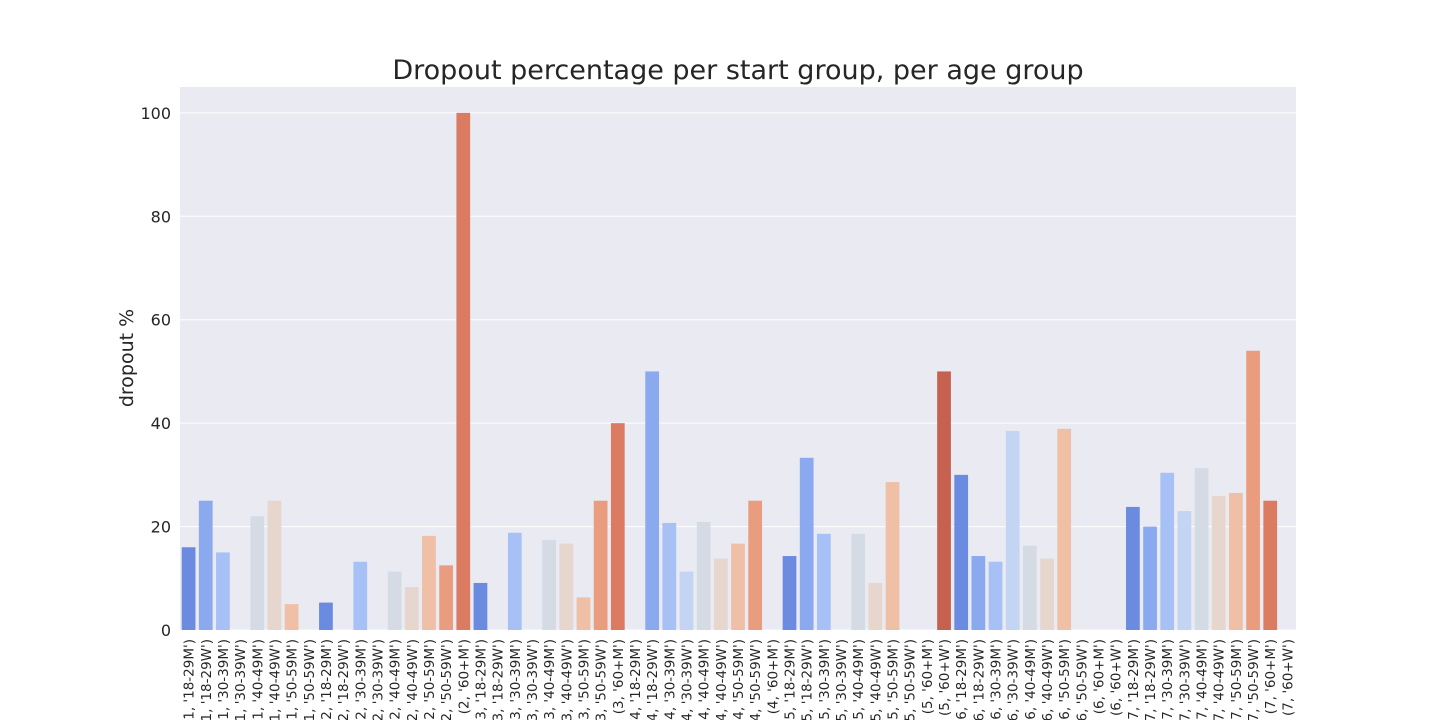 Image resolution: width=1440 pixels, height=720 pixels. What do you see at coordinates (161, 527) in the screenshot?
I see `y-tick-label: 20` at bounding box center [161, 527].